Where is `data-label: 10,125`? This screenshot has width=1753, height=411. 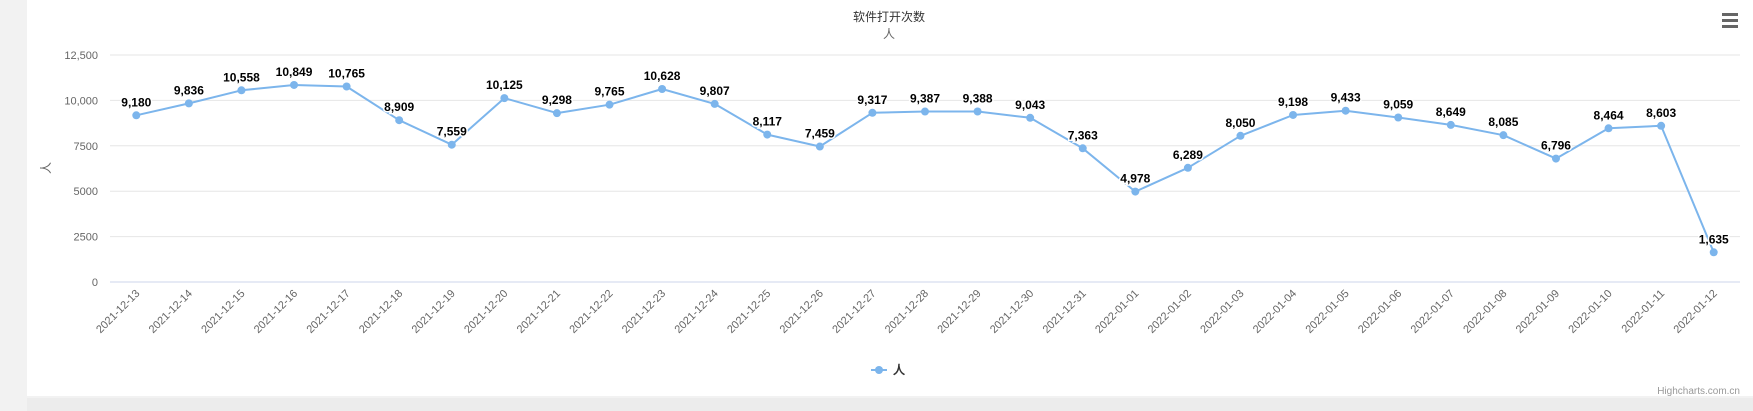
data-label: 10,125 is located at coordinates (504, 85).